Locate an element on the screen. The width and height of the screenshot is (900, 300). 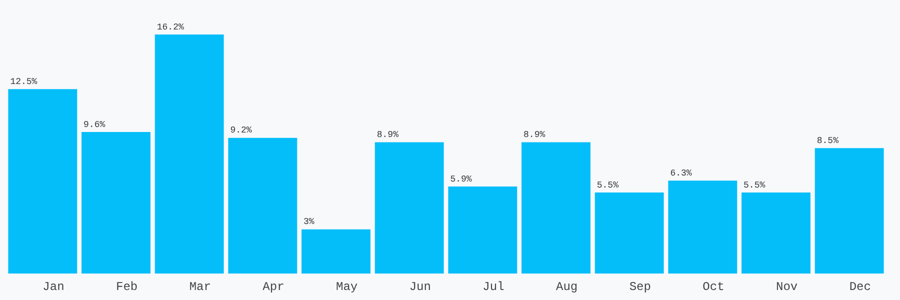
data-label: 8.5% is located at coordinates (828, 141).